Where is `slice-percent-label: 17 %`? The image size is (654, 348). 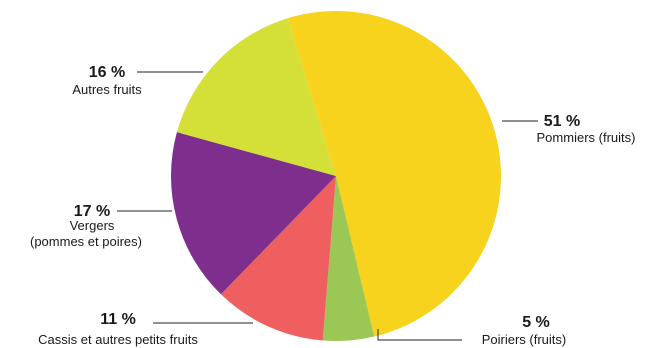 slice-percent-label: 17 % is located at coordinates (92, 211).